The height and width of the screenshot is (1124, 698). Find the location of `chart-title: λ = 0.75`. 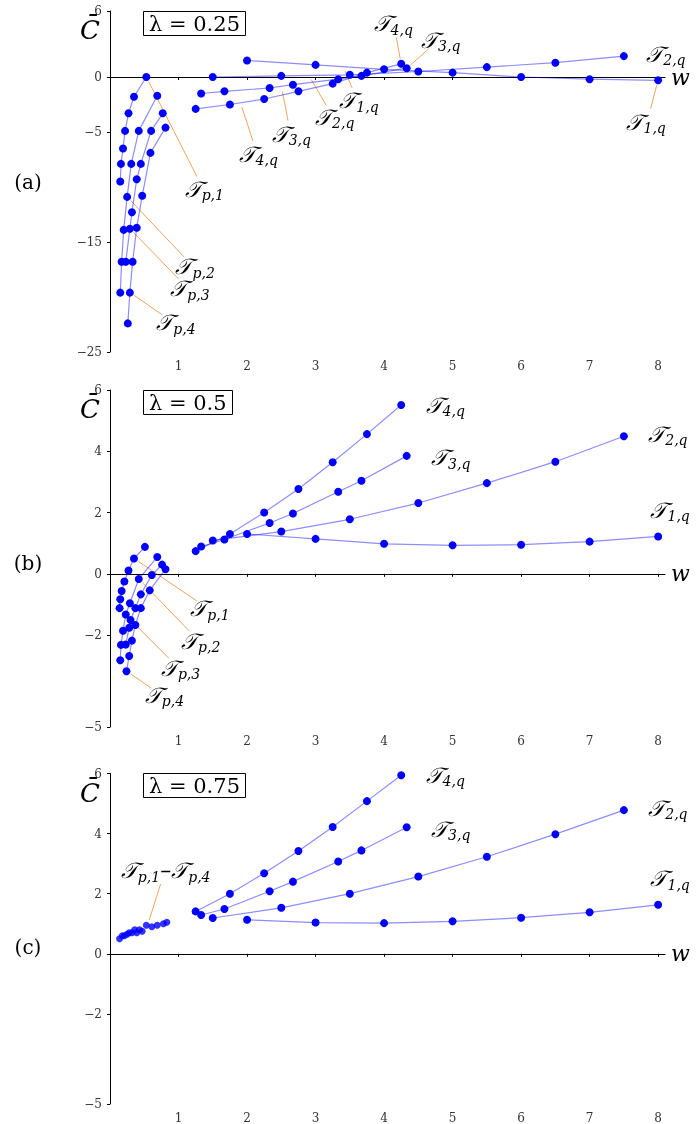

chart-title: λ = 0.75 is located at coordinates (195, 785).